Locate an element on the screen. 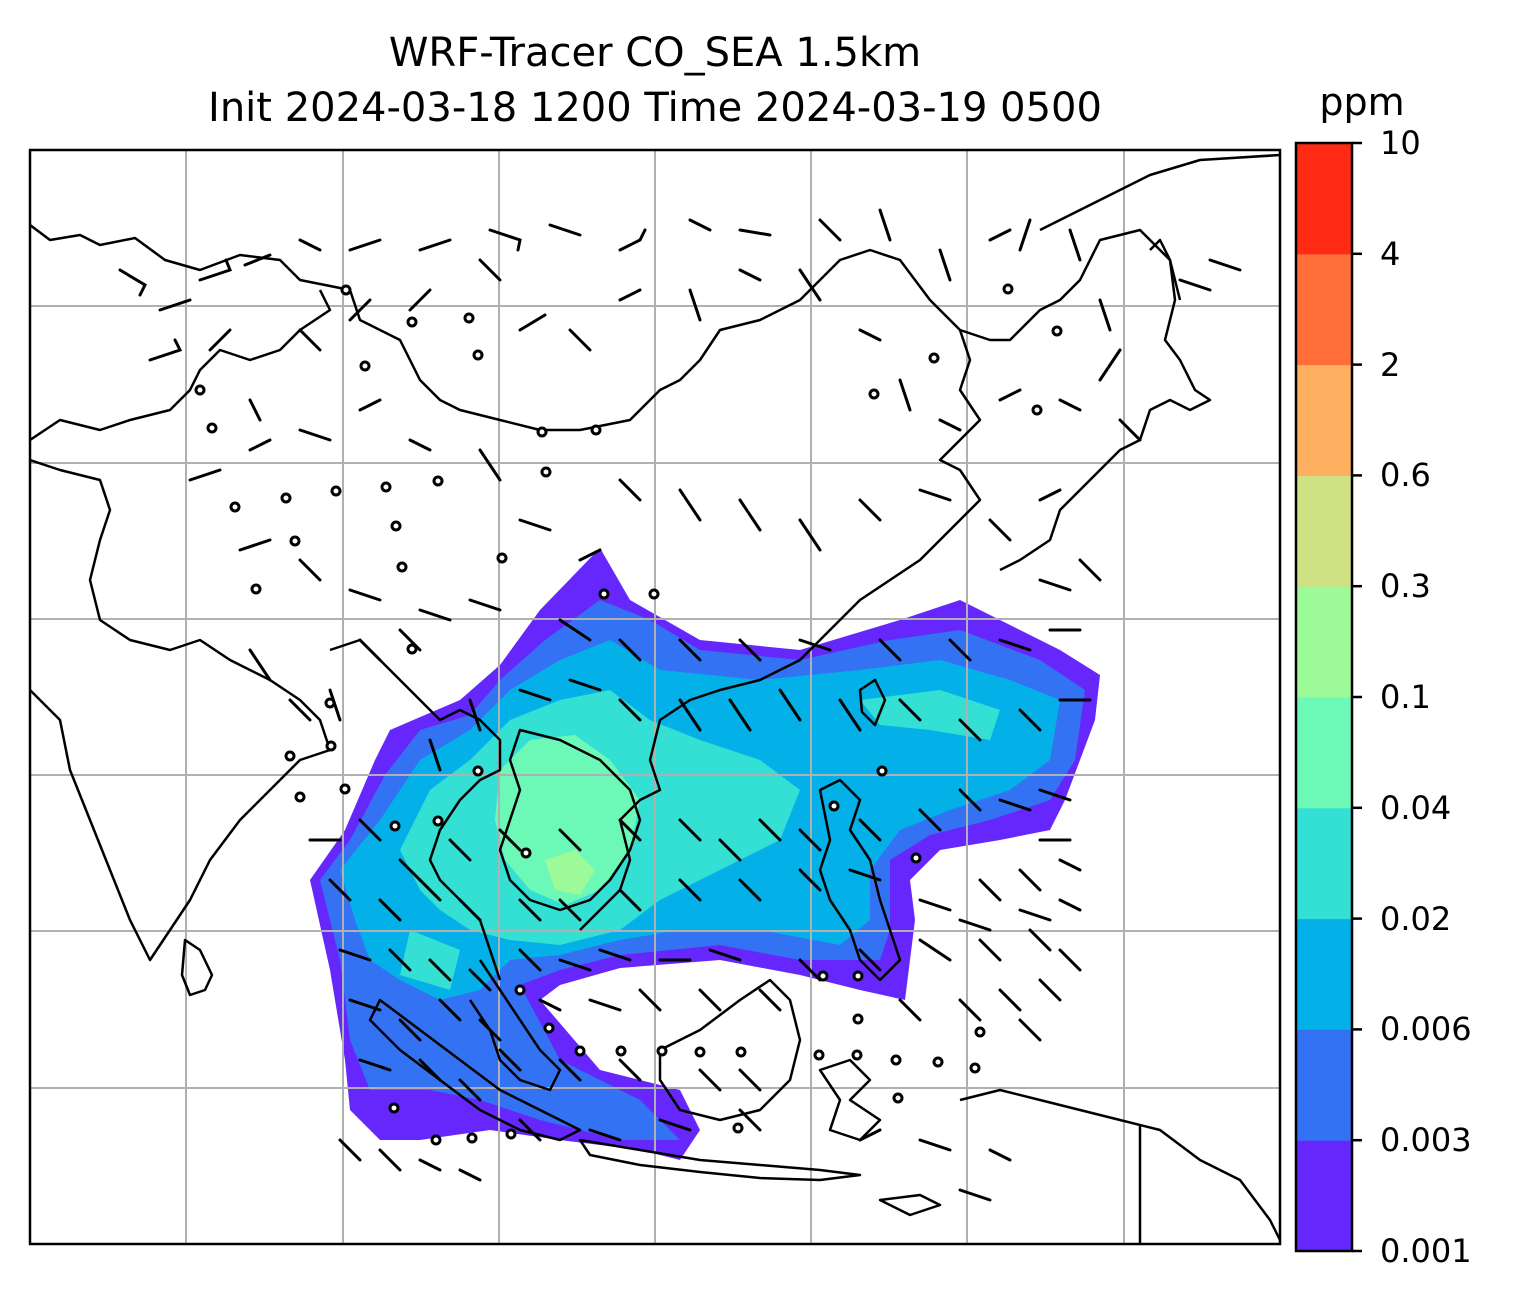 This screenshot has height=1306, width=1528. colorbar-tick-label: 0.04 is located at coordinates (1416, 807).